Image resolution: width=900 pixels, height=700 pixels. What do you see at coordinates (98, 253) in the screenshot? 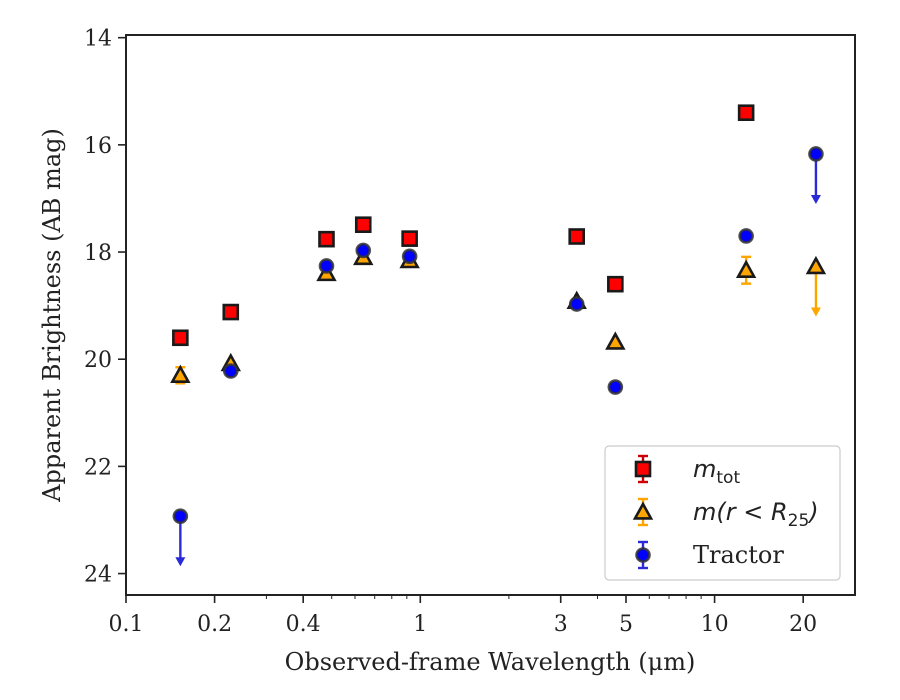
I see `y-tick-label: 18` at bounding box center [98, 253].